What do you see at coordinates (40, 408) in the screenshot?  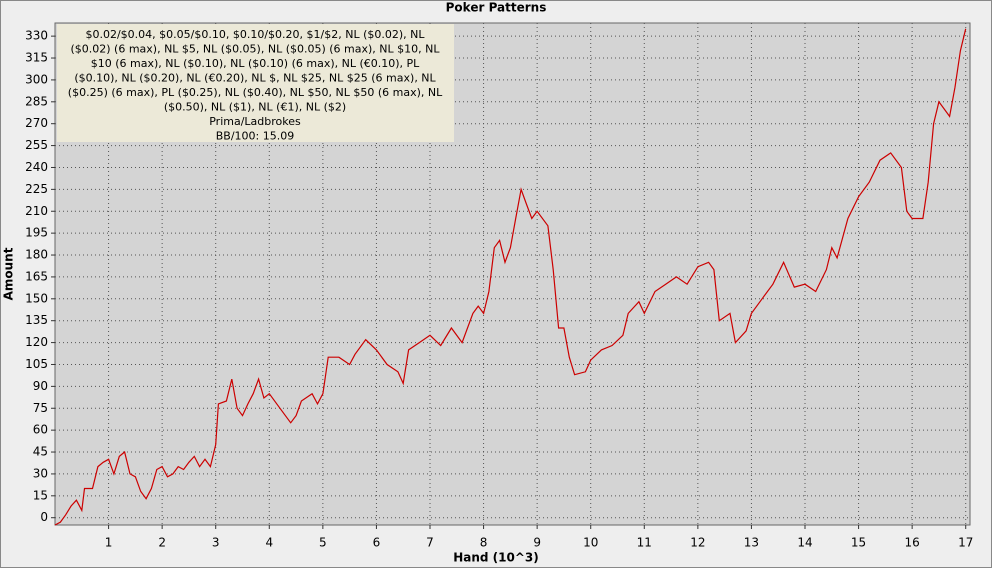 I see `y-tick-label: 75` at bounding box center [40, 408].